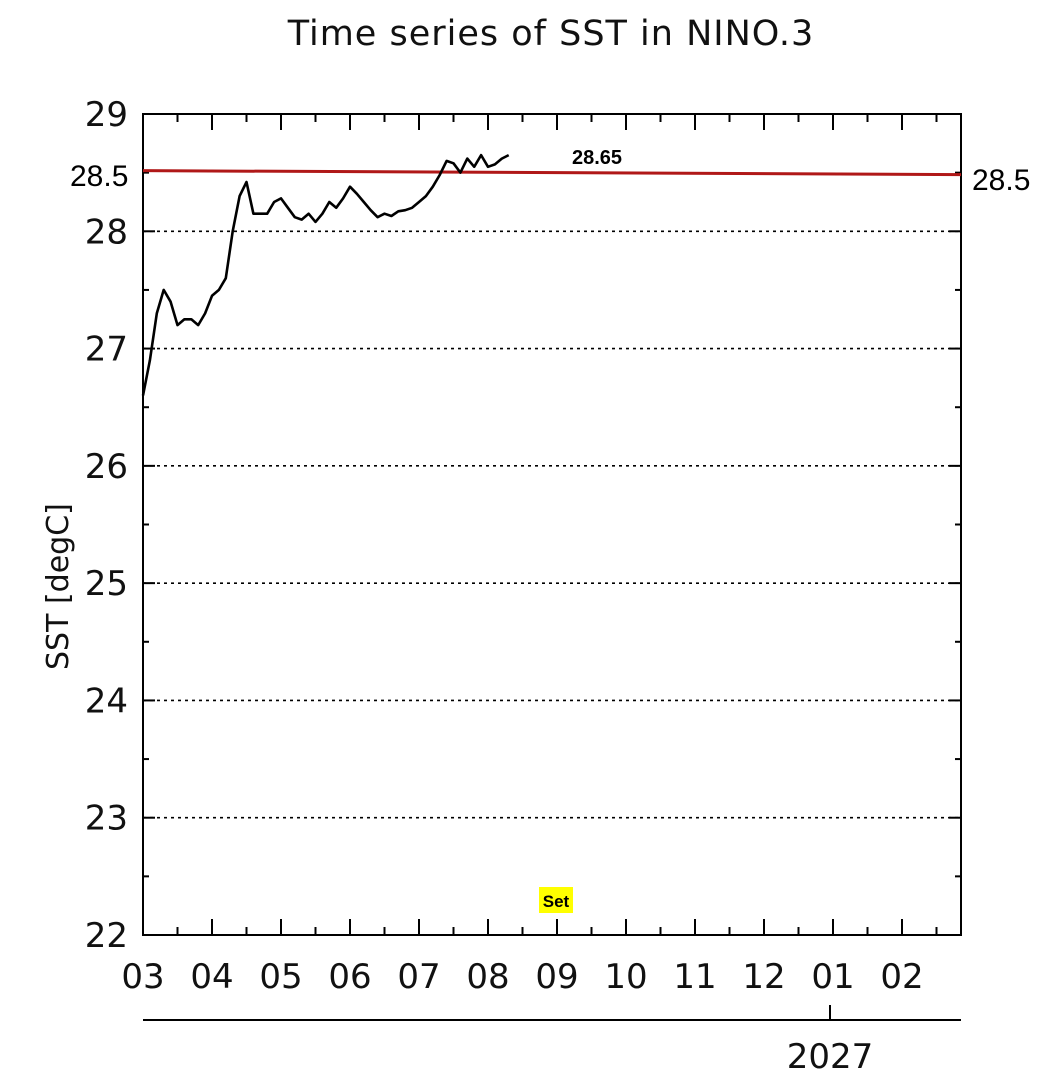 The height and width of the screenshot is (1078, 1063). Describe the element at coordinates (325, 274) in the screenshot. I see `sst-series-line` at that location.